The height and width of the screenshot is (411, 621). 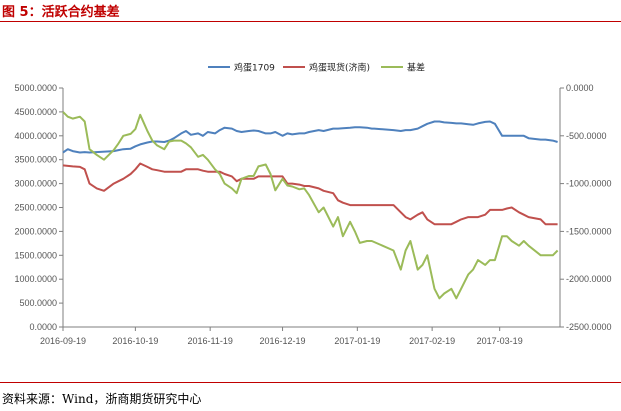 I want to click on left-tick-label: 0.0000, so click(x=43, y=327).